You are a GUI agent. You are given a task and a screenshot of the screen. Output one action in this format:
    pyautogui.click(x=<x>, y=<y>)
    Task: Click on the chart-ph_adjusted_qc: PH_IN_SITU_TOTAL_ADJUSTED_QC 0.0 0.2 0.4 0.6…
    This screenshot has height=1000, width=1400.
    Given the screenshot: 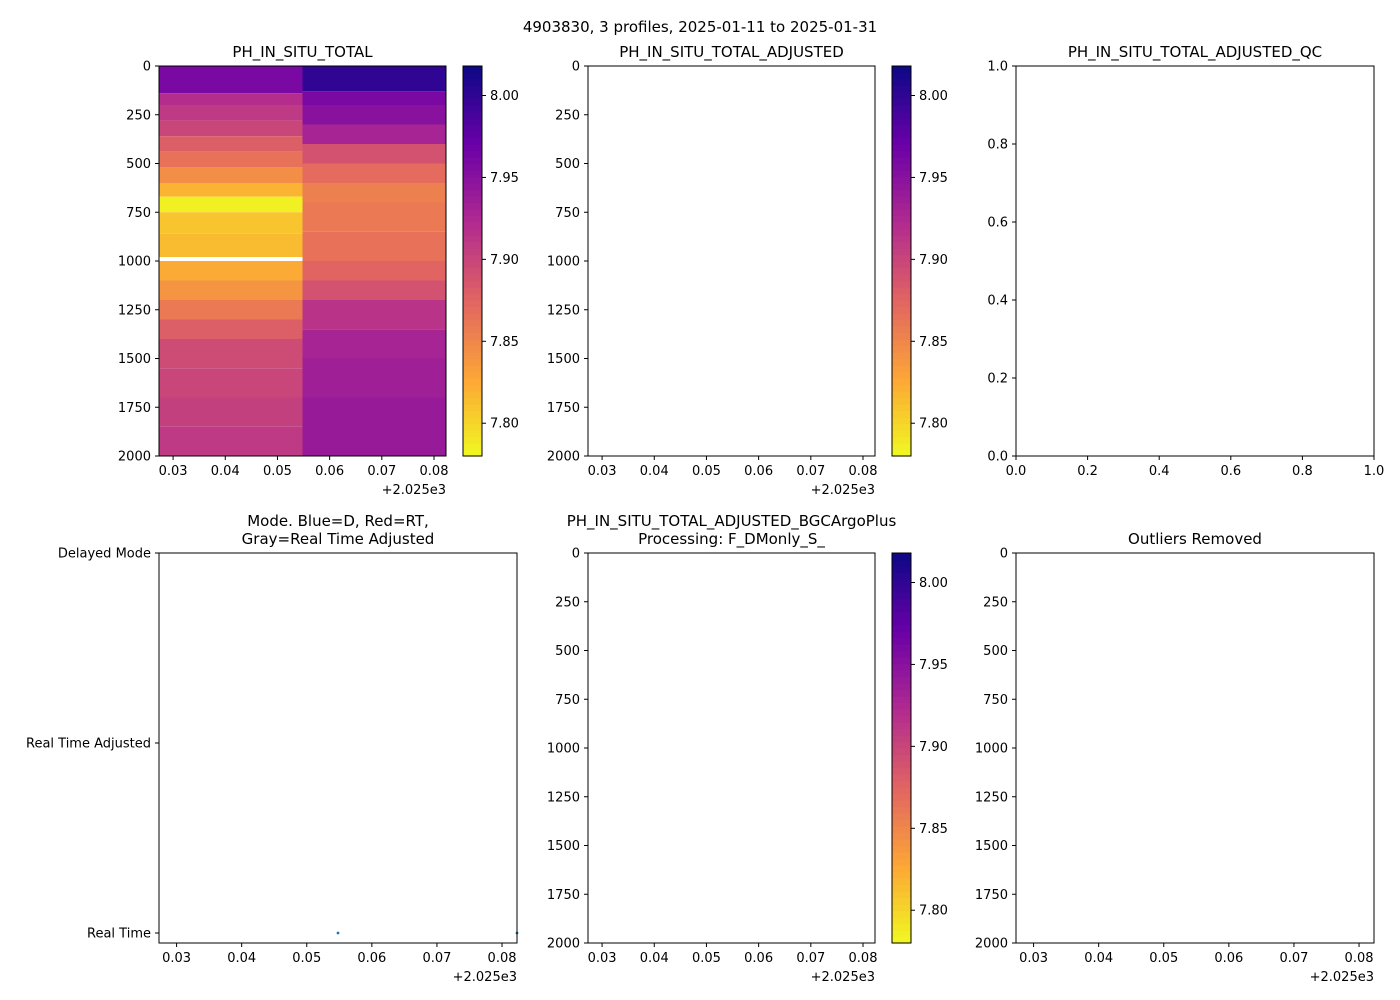 What is the action you would take?
    pyautogui.click(x=1185, y=261)
    